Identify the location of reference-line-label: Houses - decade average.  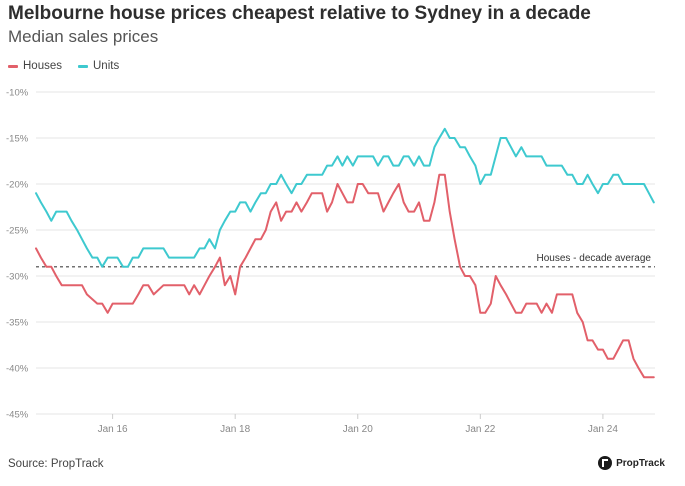
(593, 258).